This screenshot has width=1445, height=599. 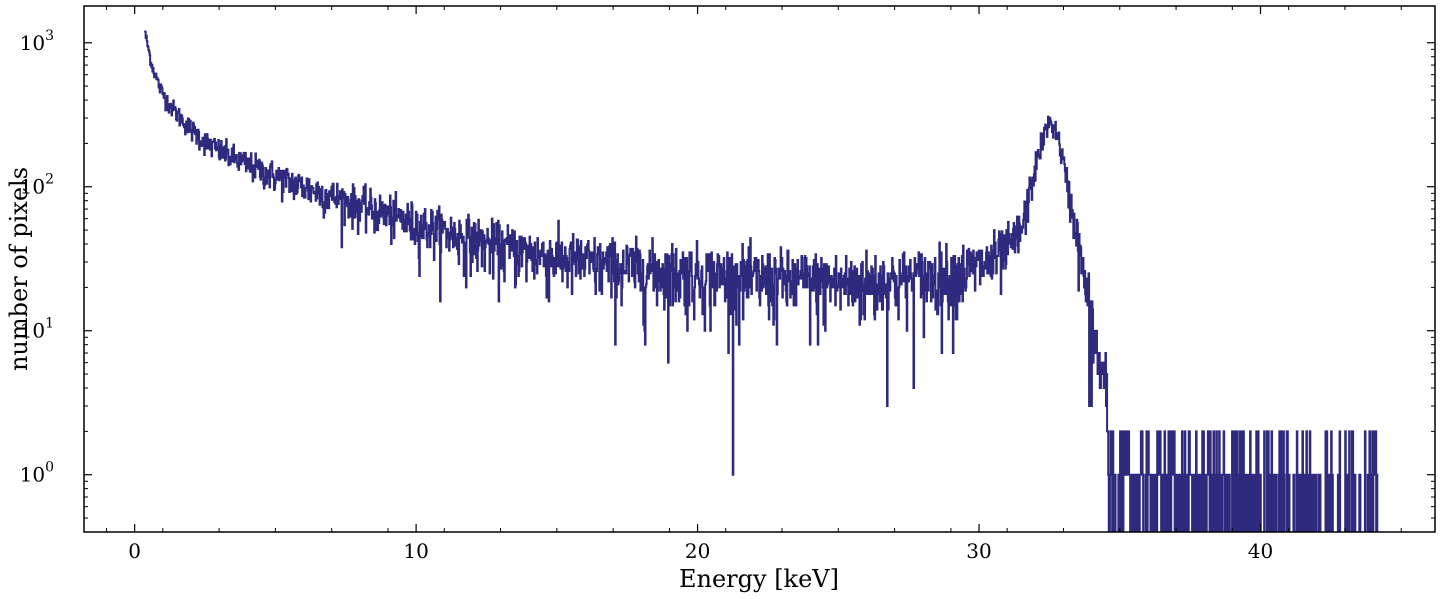 What do you see at coordinates (37, 41) in the screenshot?
I see `y-tick-label: 10³` at bounding box center [37, 41].